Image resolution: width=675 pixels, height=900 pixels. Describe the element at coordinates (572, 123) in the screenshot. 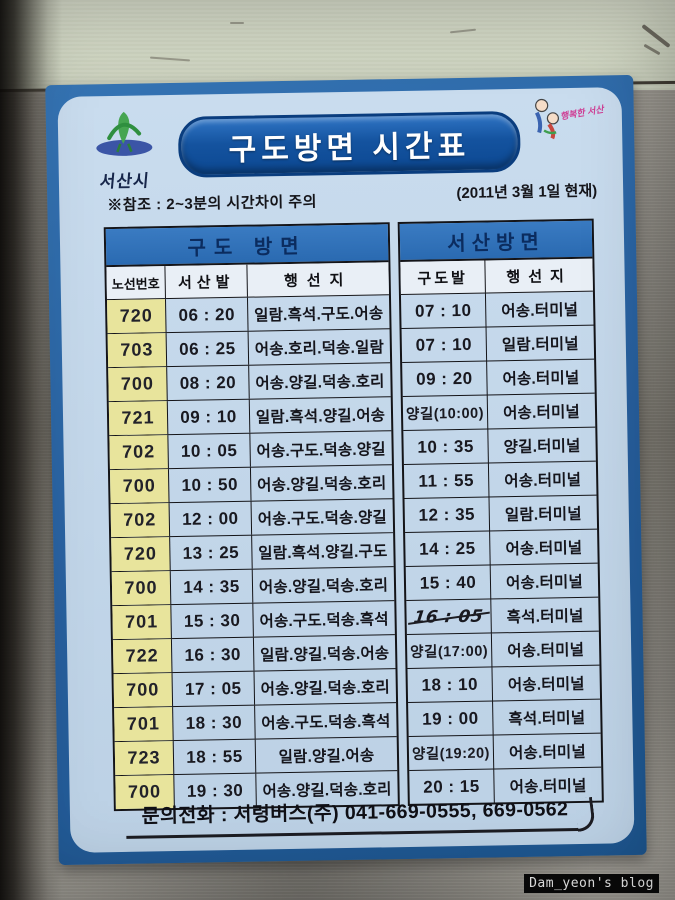

I see `happy-seosan-mascot: 행복한 서산` at that location.